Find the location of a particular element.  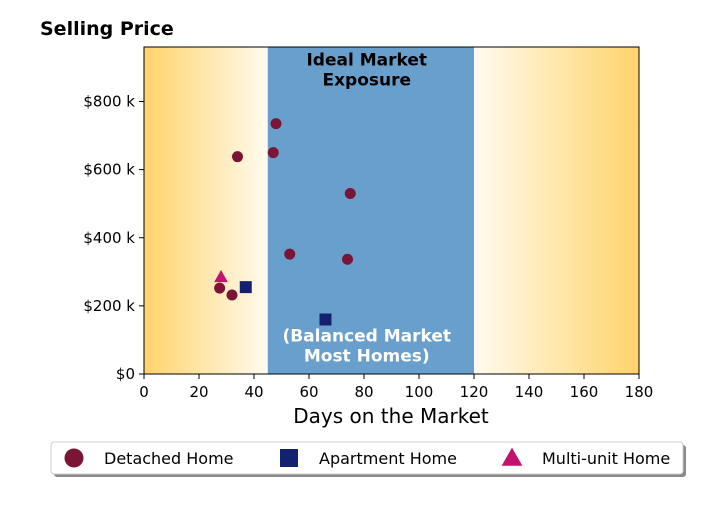

y-tick-label: $400 k is located at coordinates (109, 238).